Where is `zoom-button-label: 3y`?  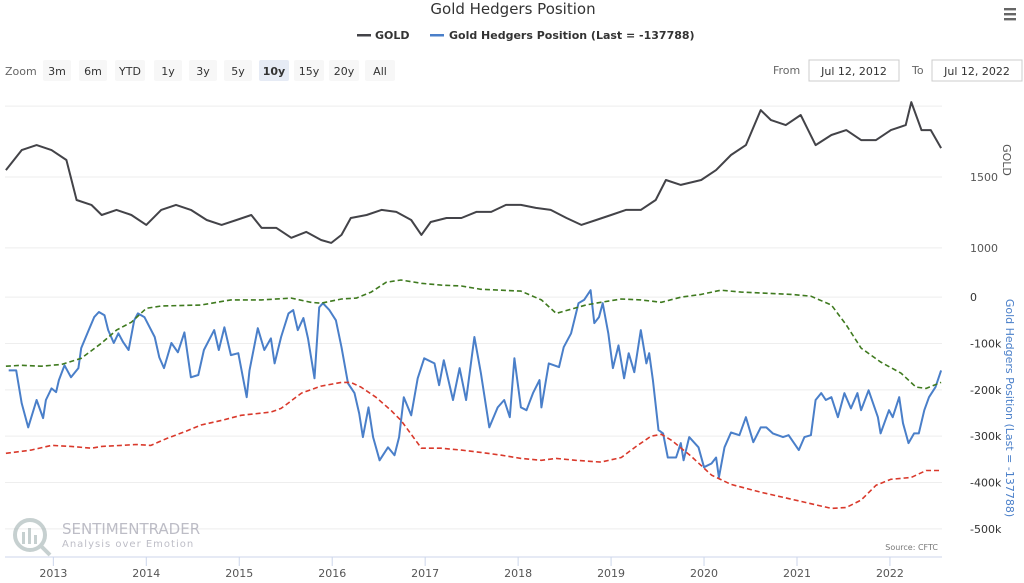 zoom-button-label: 3y is located at coordinates (203, 71).